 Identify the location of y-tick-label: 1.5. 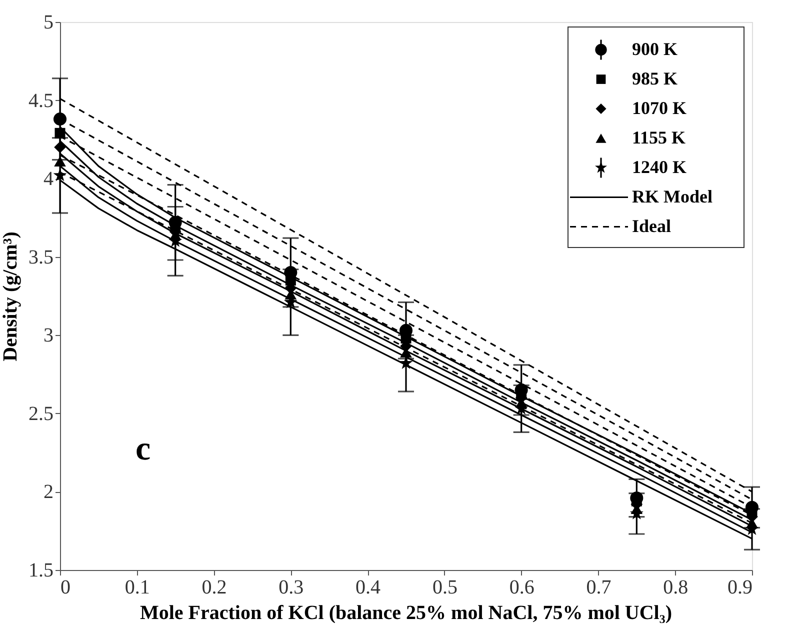
(41, 571).